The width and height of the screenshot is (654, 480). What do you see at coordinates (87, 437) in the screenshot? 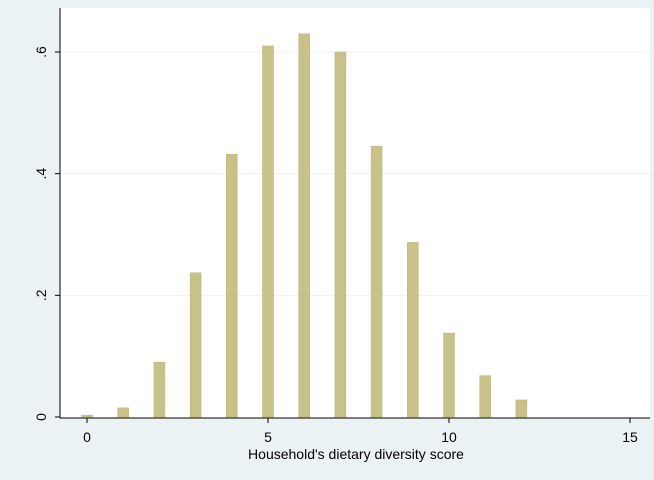
I see `x-tick-label-0: 0` at bounding box center [87, 437].